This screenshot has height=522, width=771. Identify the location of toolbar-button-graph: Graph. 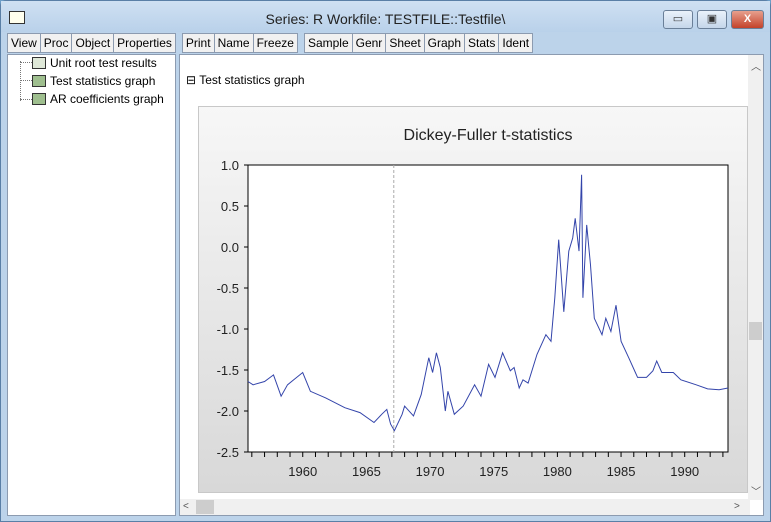
(445, 43).